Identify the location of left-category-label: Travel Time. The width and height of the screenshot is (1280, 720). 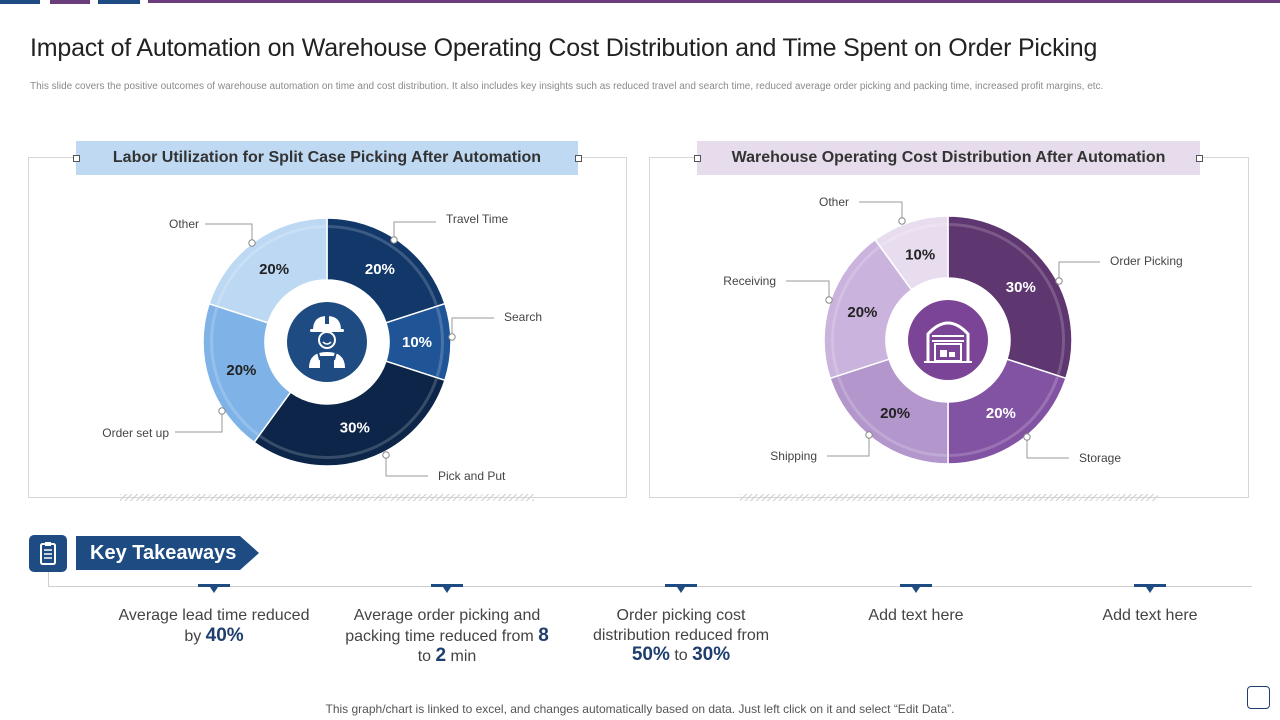
(477, 219).